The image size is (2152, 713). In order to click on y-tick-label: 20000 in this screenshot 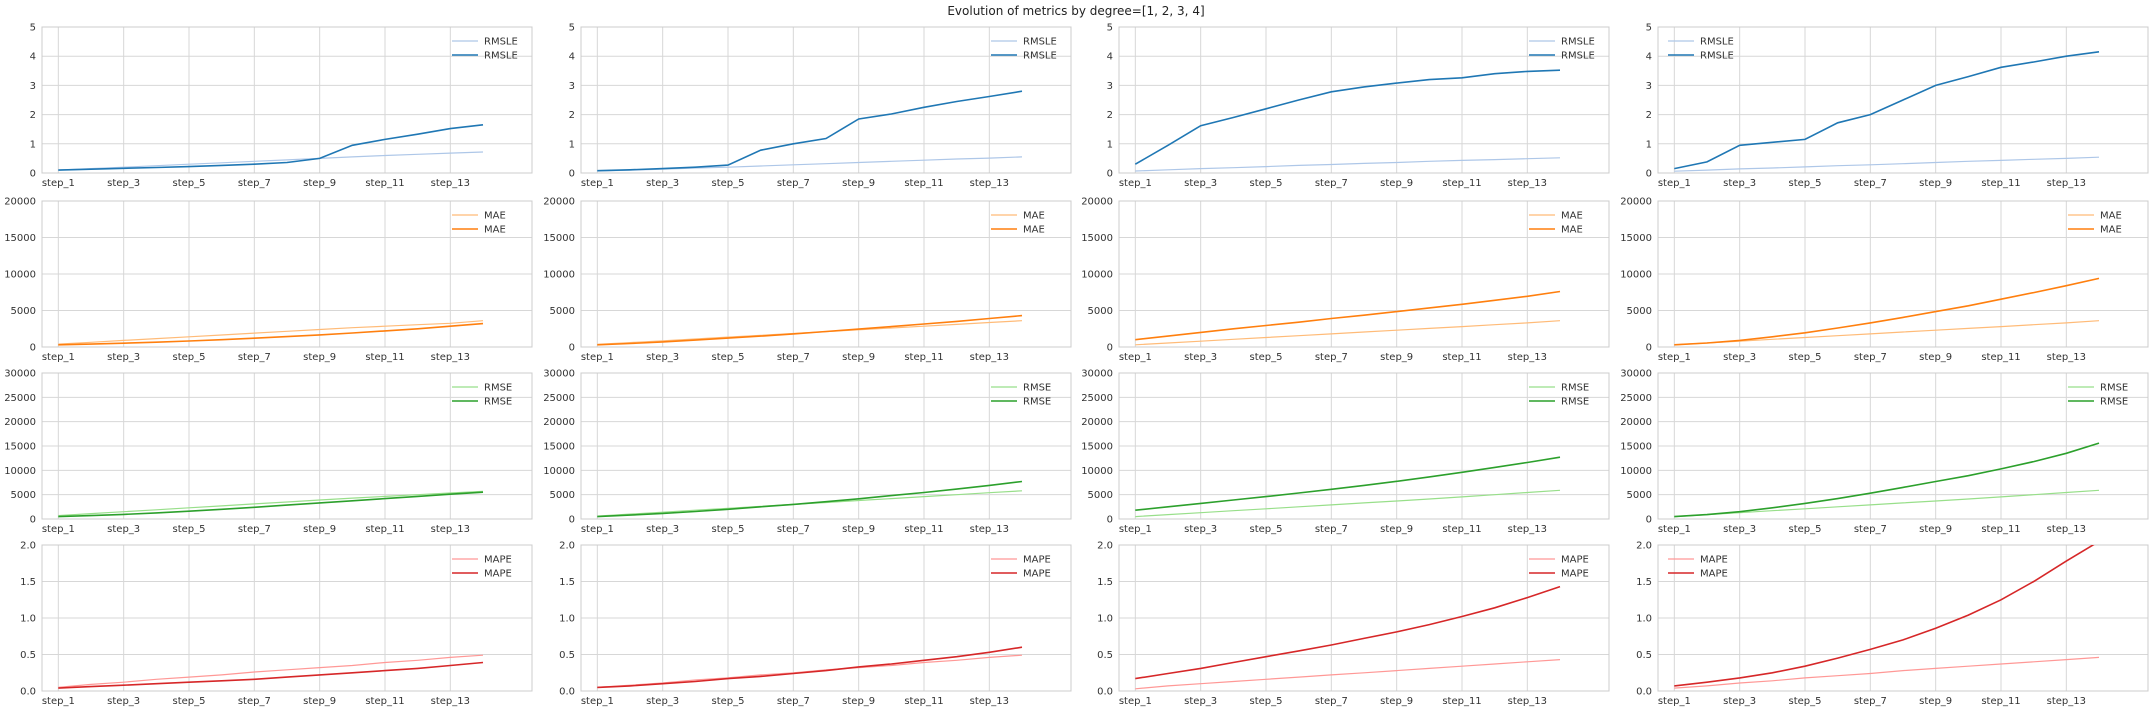, I will do `click(1636, 422)`.